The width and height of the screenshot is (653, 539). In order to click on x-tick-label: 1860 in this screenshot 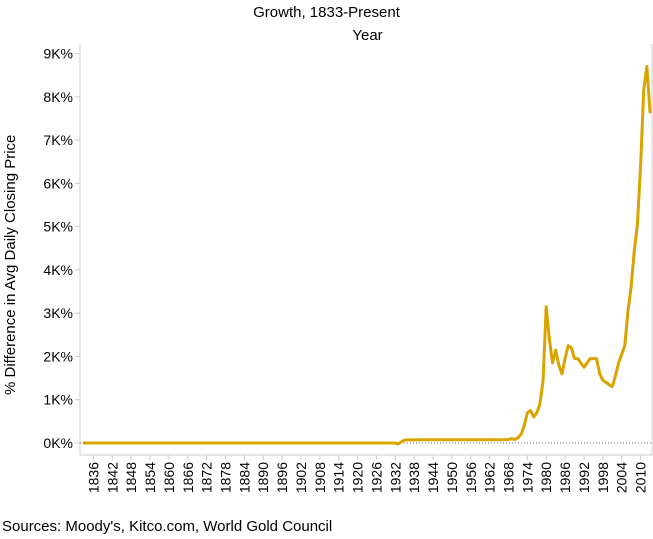, I will do `click(169, 477)`.